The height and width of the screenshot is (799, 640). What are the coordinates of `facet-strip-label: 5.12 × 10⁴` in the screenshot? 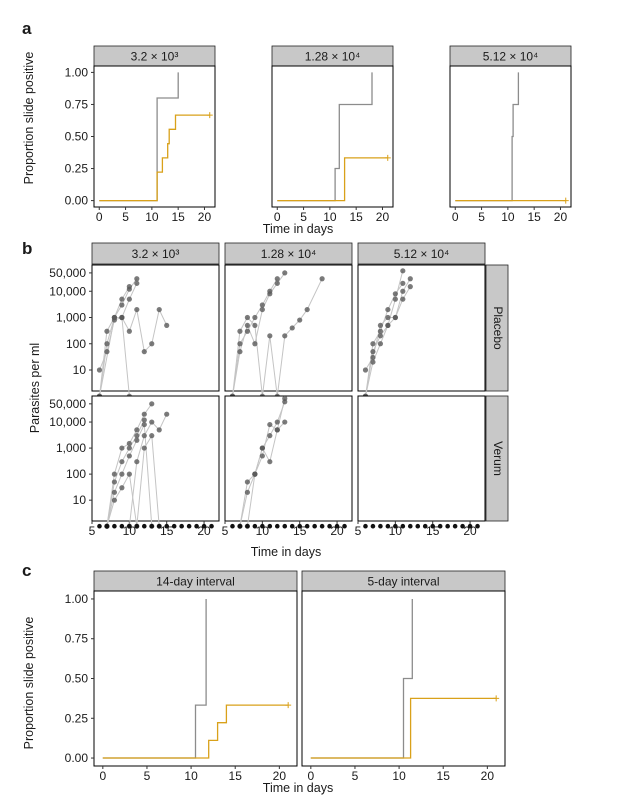 It's located at (511, 57).